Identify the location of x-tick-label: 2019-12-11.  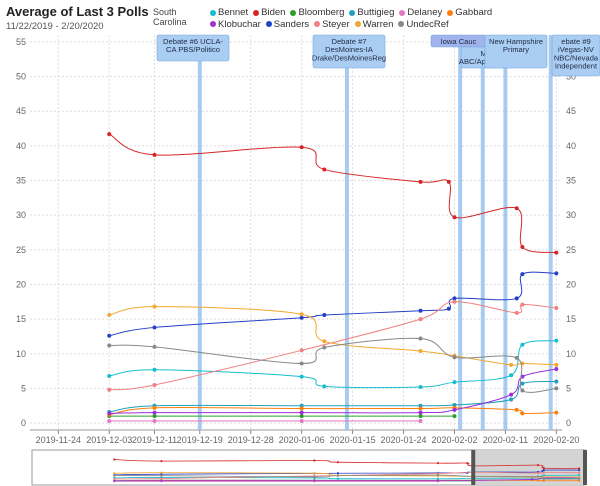
(154, 440).